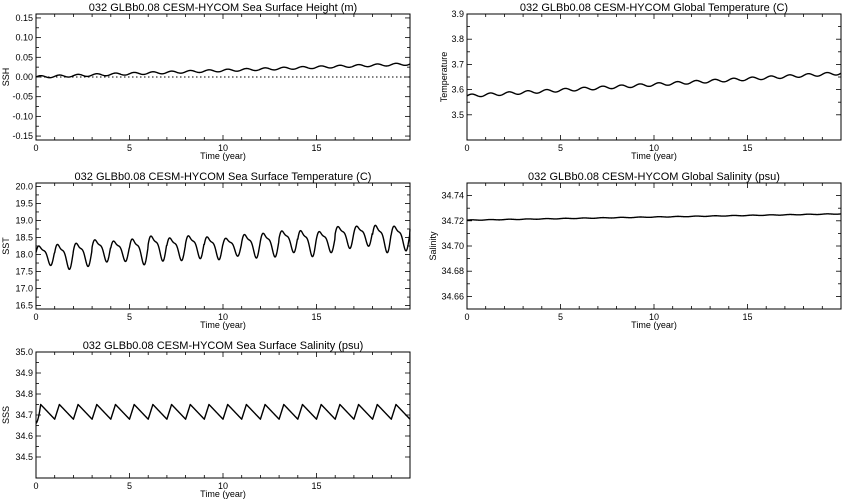 This screenshot has height=503, width=842. I want to click on y-tick-label: 34.8, so click(24, 394).